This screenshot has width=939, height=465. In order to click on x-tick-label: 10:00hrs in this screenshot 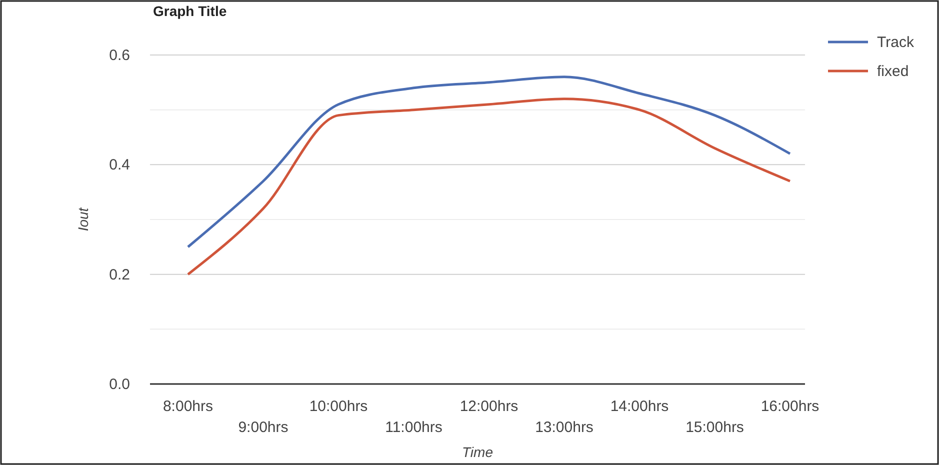, I will do `click(338, 406)`.